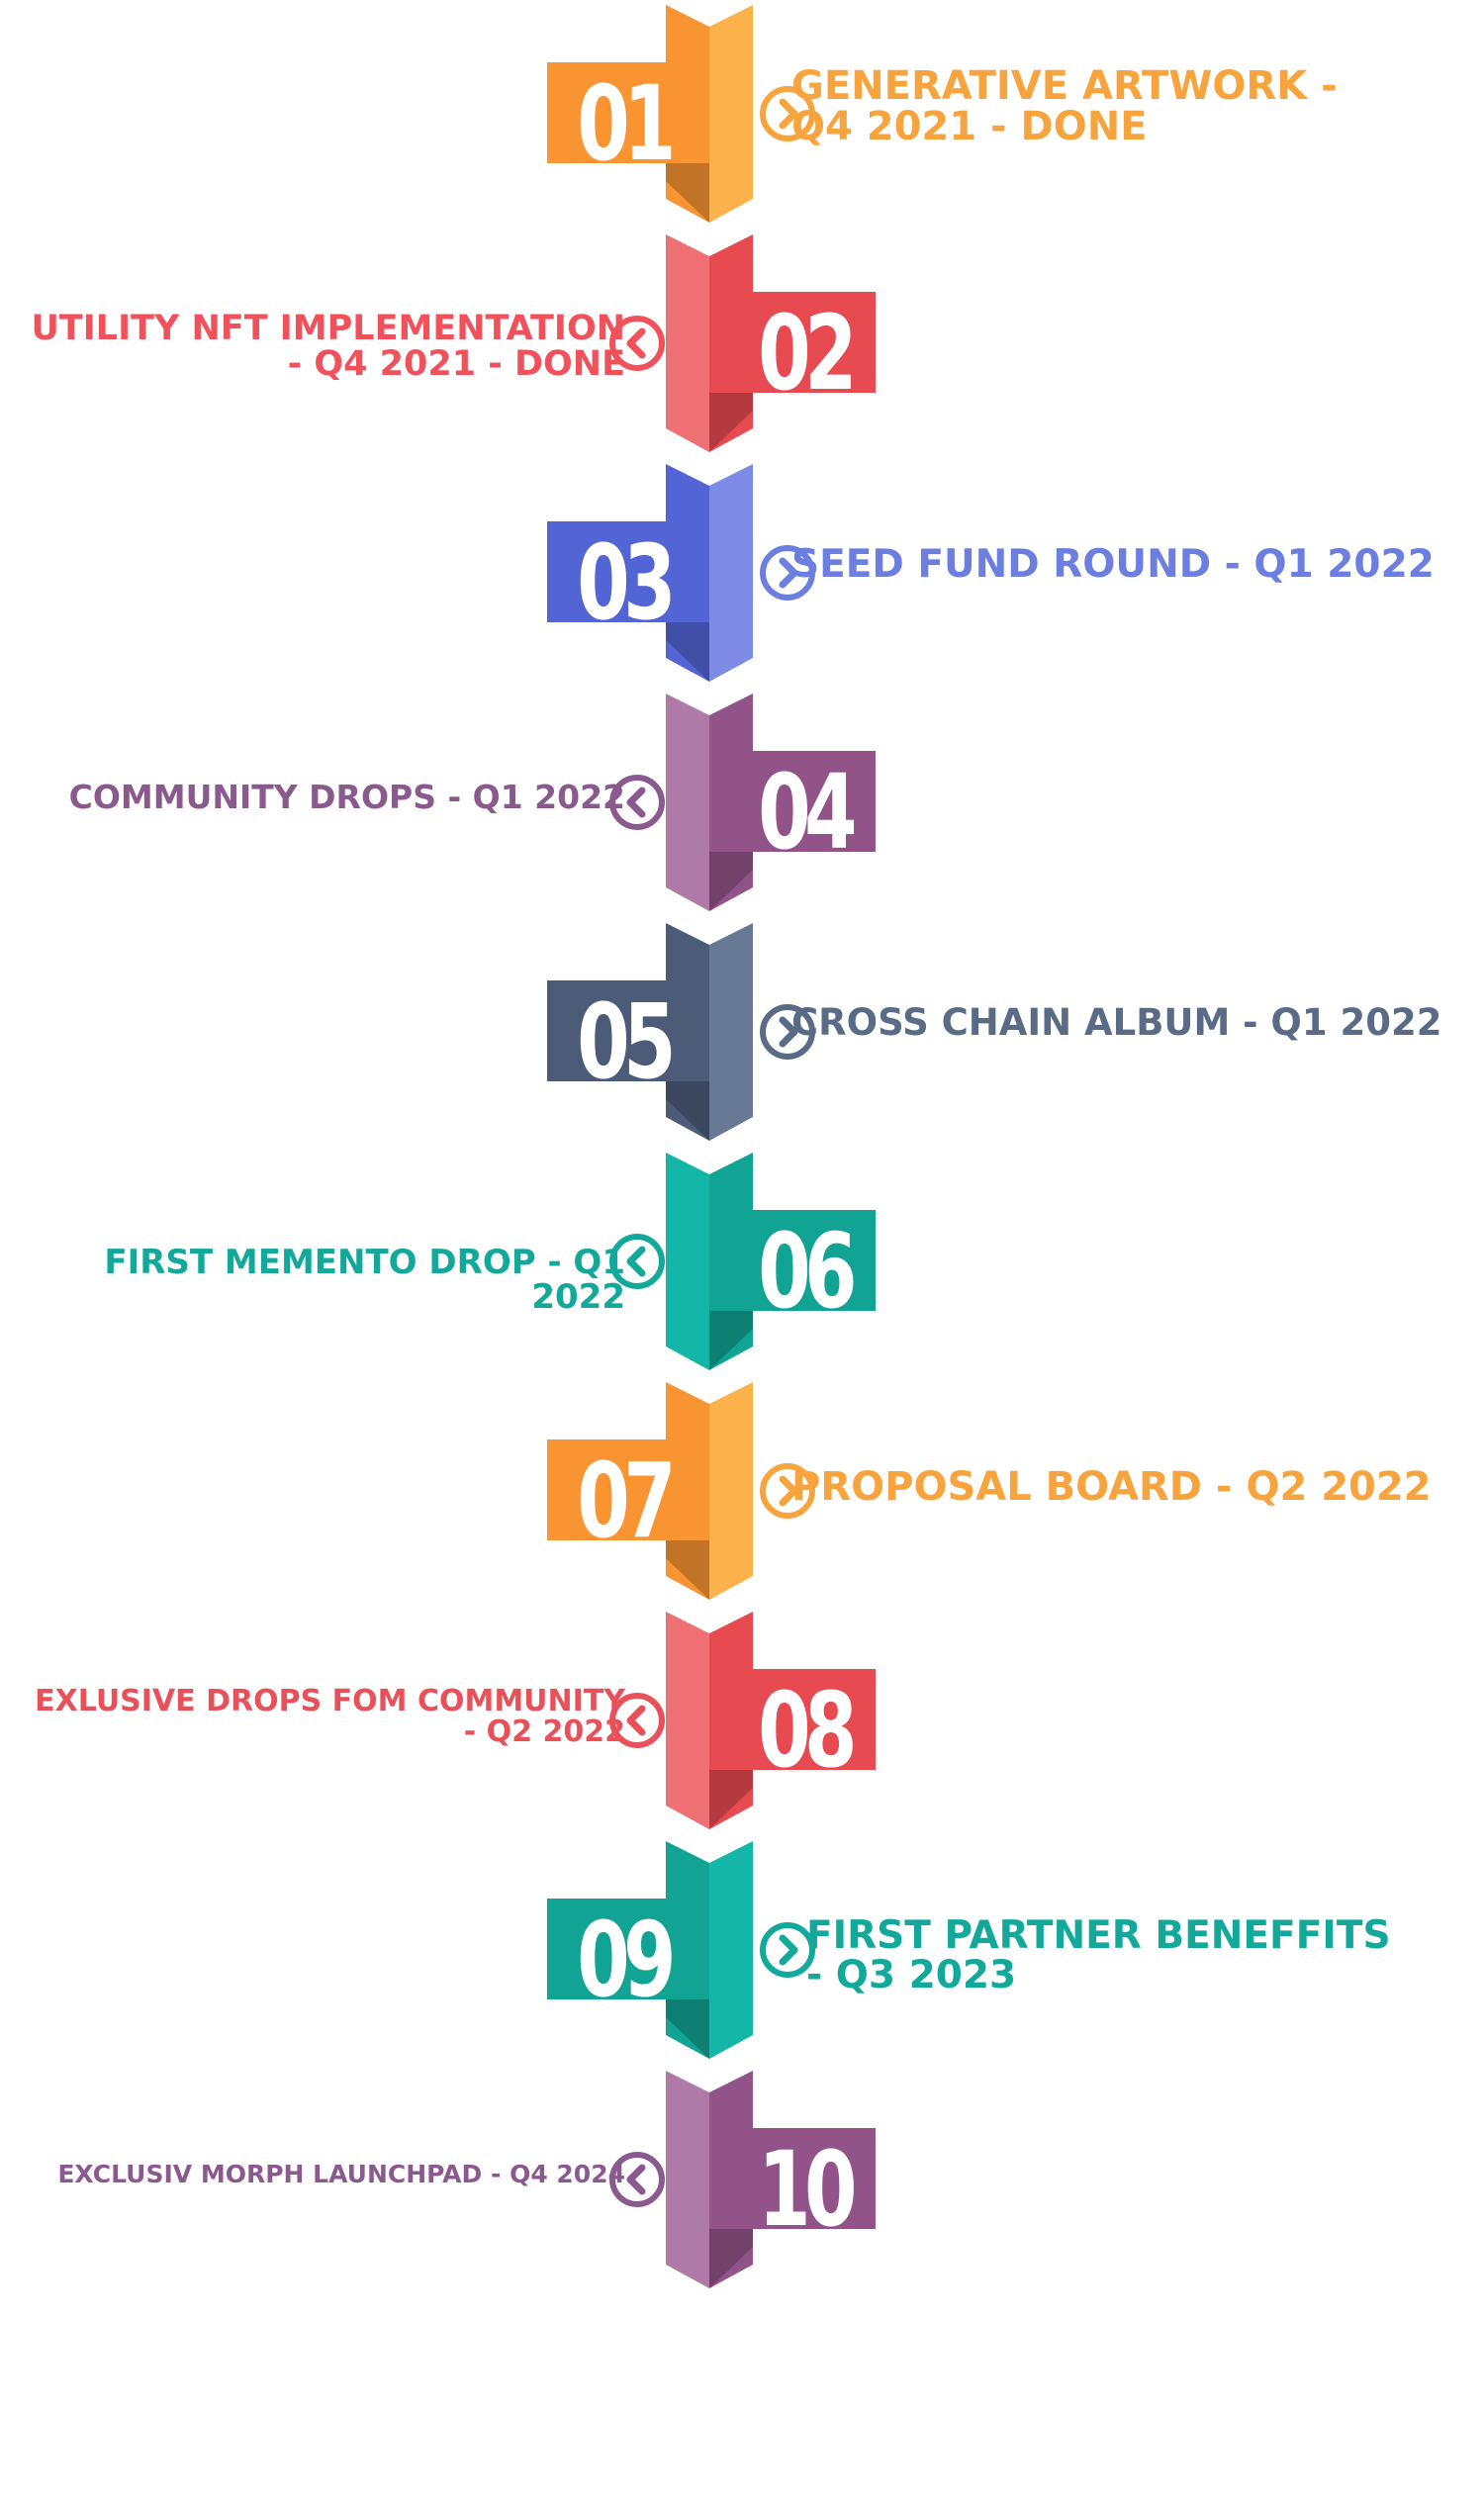 The width and height of the screenshot is (1484, 2505). What do you see at coordinates (807, 1730) in the screenshot?
I see `milestone-number: 08` at bounding box center [807, 1730].